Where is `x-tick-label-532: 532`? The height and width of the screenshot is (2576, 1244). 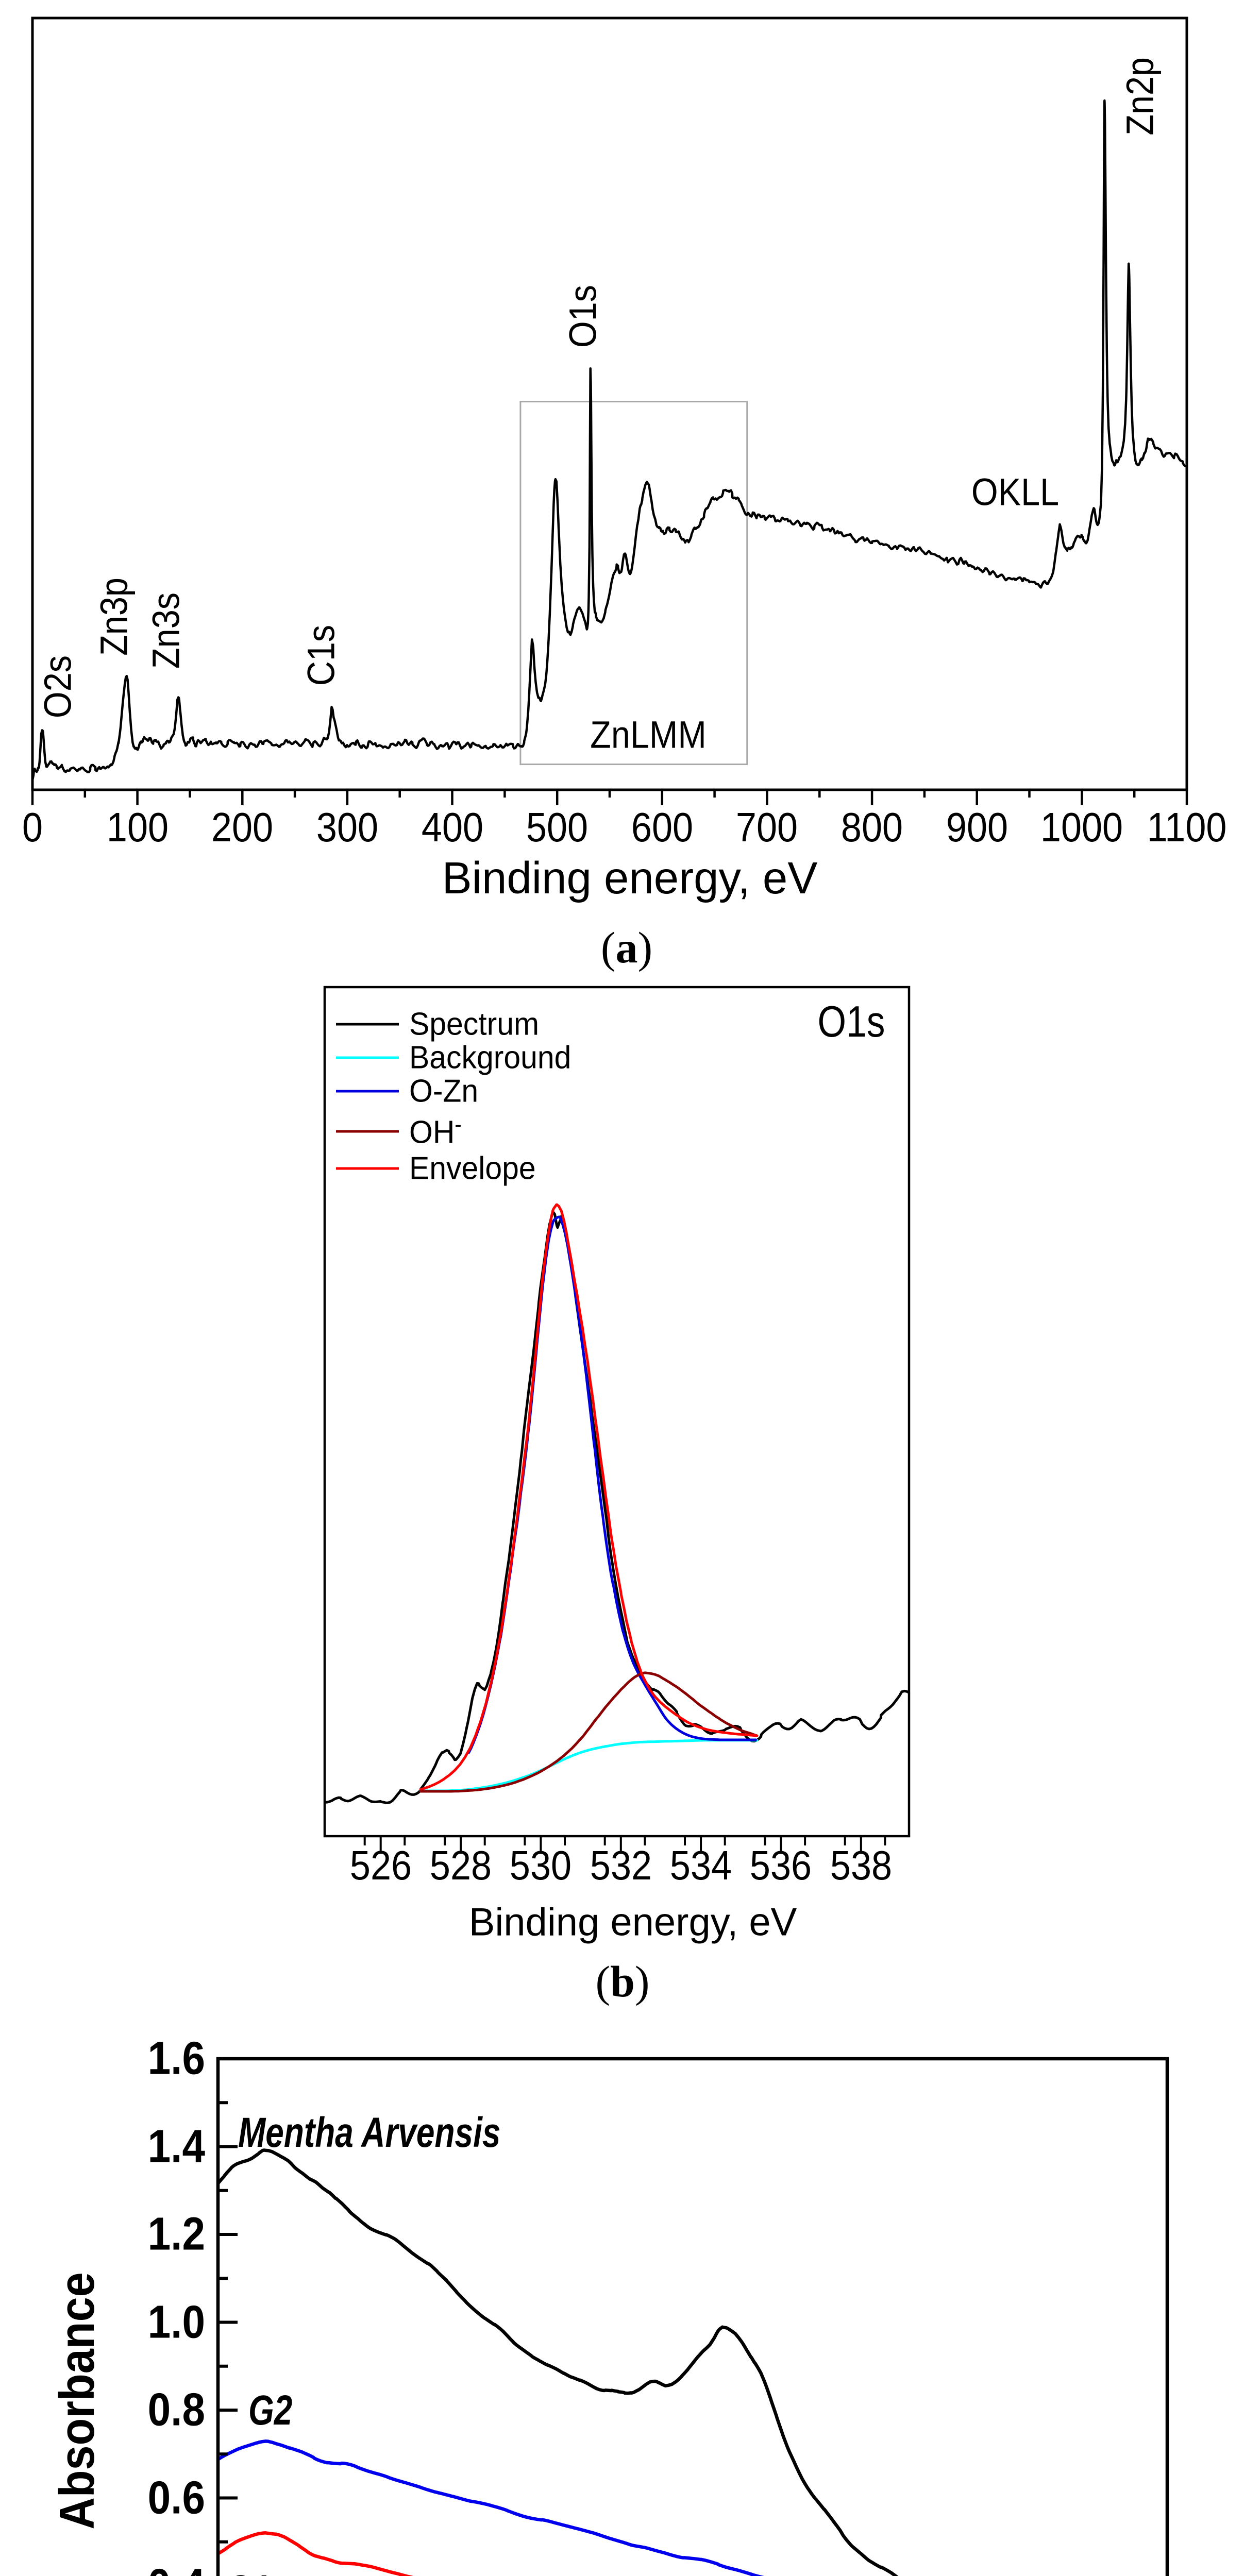 x-tick-label-532: 532 is located at coordinates (621, 1865).